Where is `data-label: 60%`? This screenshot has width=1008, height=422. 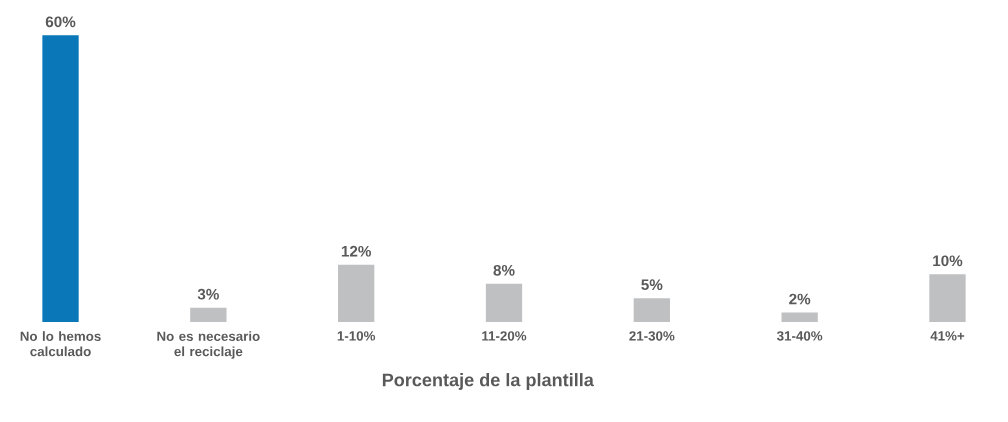 data-label: 60% is located at coordinates (60, 22).